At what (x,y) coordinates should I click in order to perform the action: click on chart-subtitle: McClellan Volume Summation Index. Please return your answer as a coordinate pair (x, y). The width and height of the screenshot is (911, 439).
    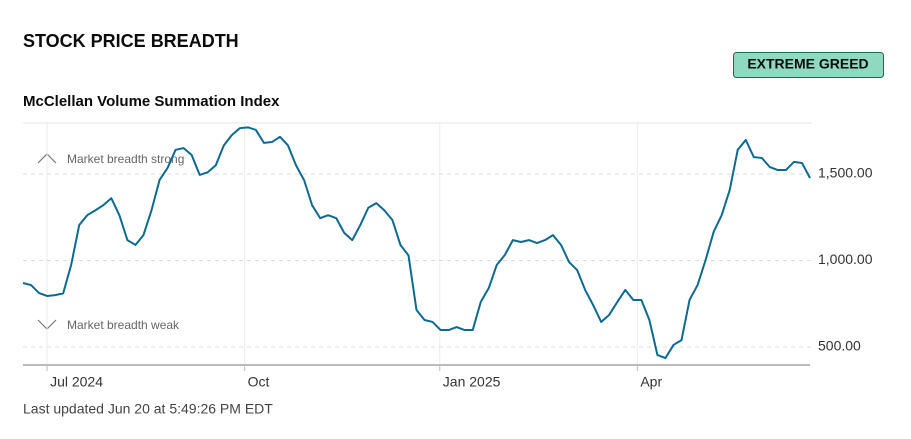
    Looking at the image, I should click on (151, 101).